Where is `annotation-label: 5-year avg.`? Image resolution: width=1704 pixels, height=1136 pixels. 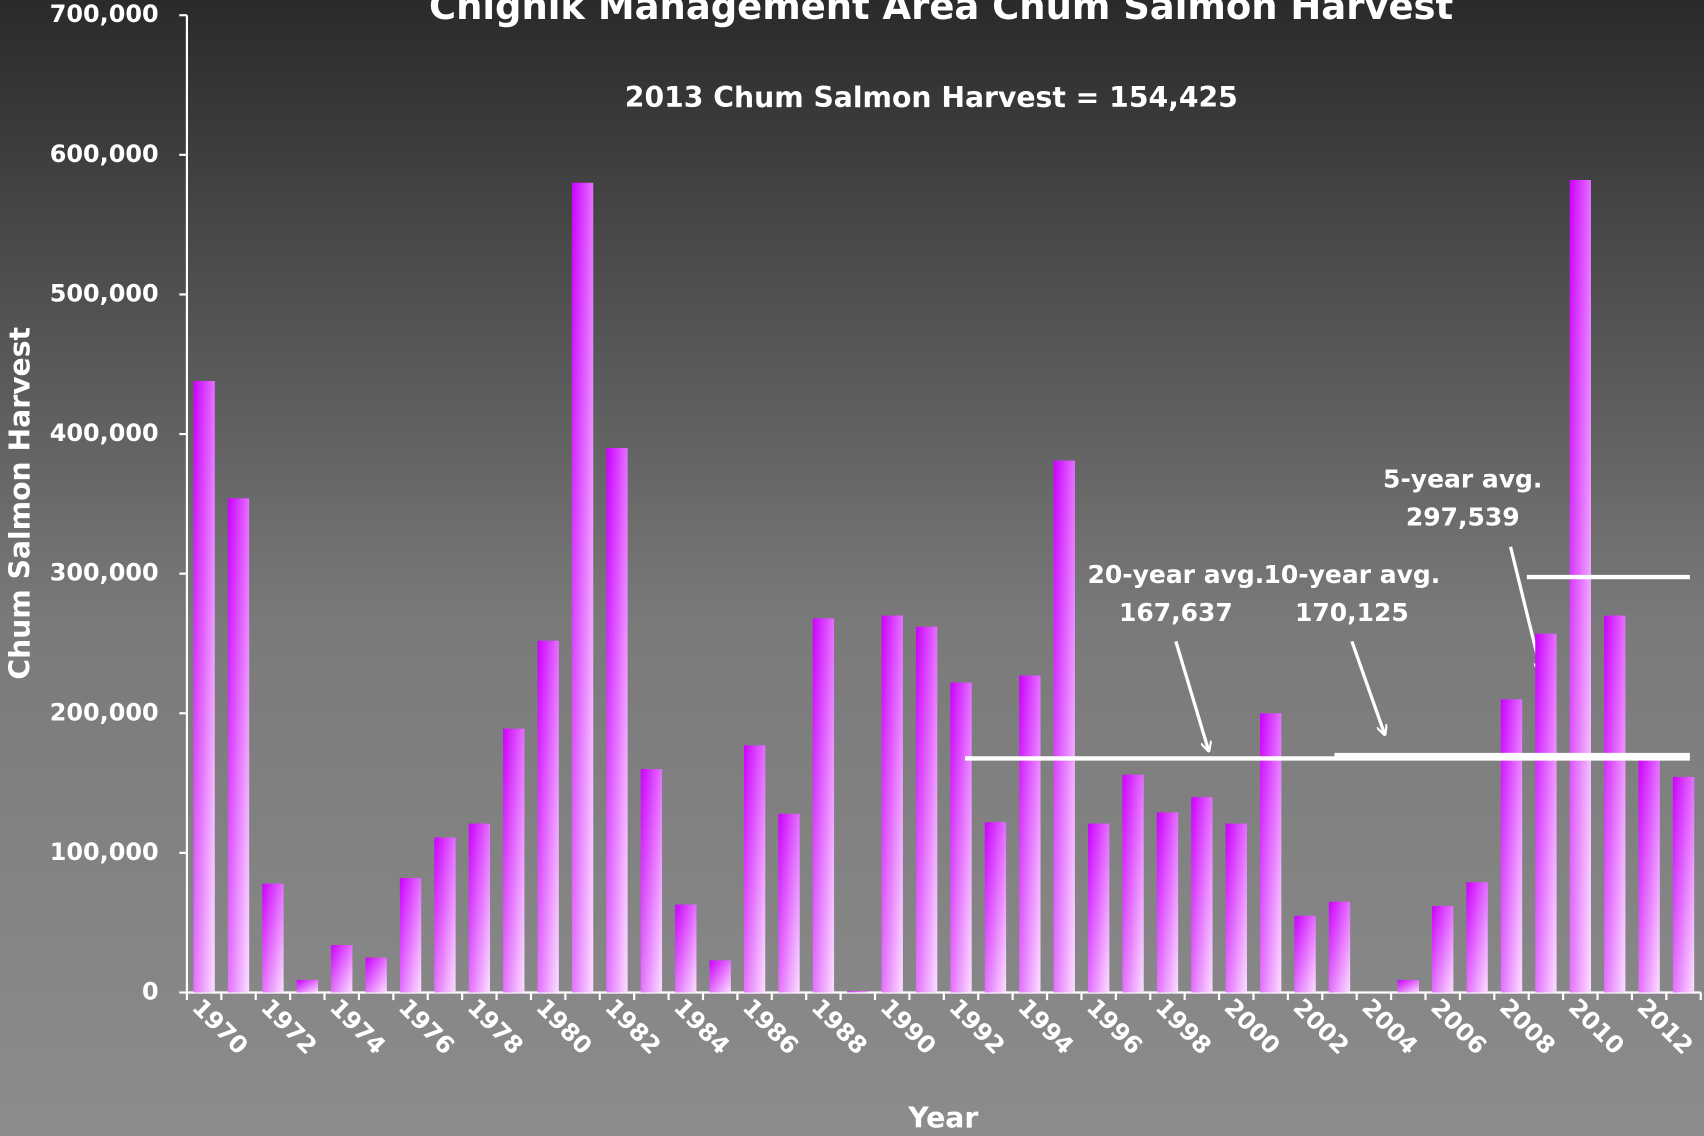
annotation-label: 5-year avg. is located at coordinates (1462, 478).